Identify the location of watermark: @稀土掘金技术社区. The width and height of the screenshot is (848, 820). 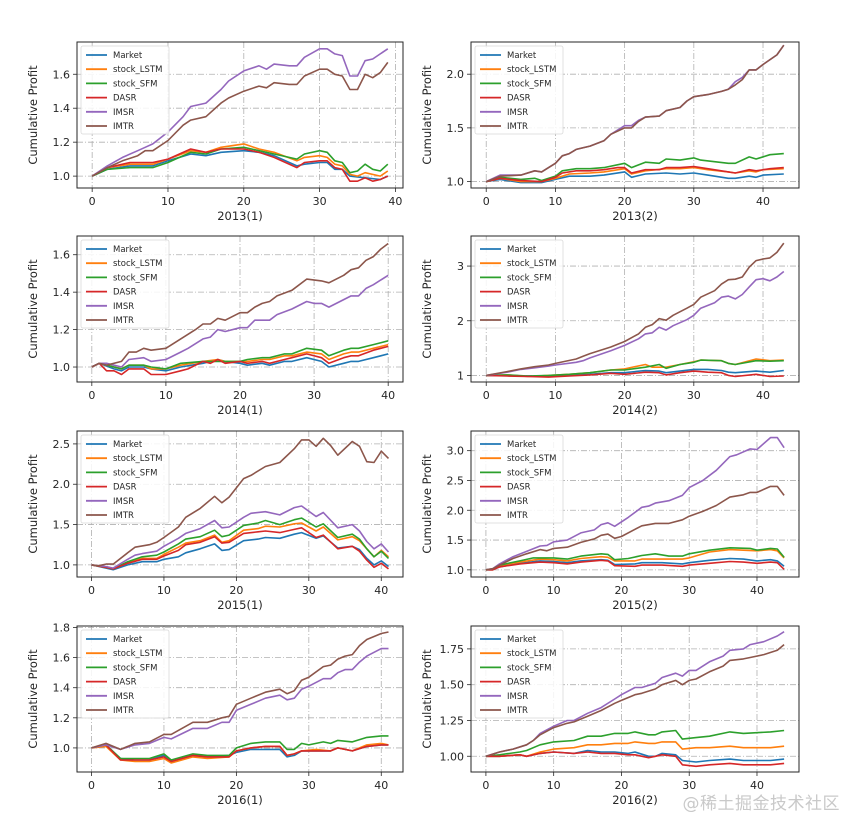
(761, 804).